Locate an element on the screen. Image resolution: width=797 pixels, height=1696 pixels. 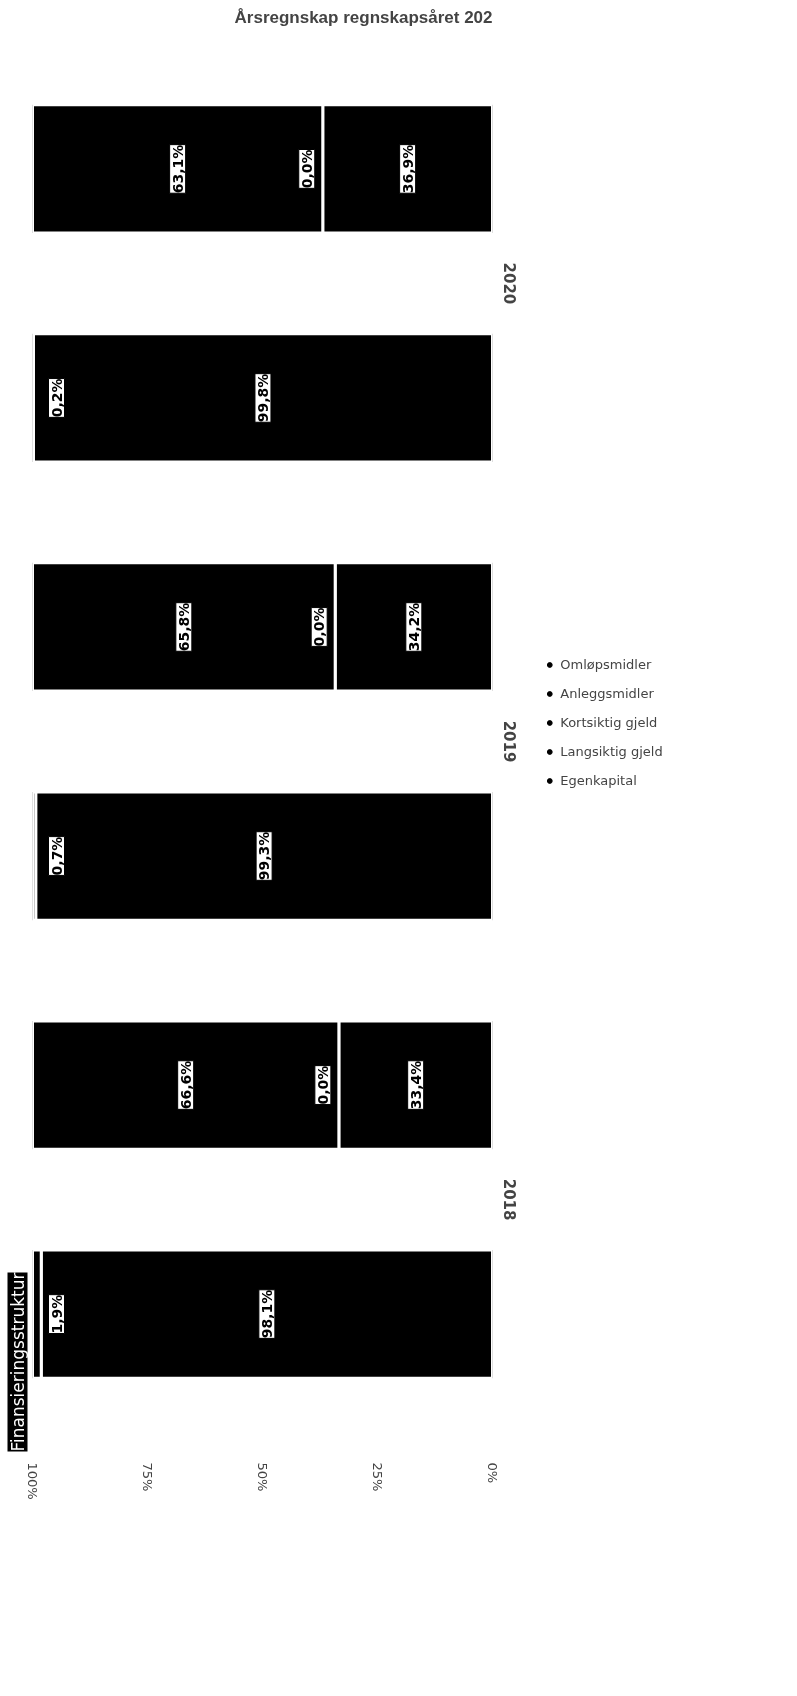
x-tick-label: 75% is located at coordinates (147, 1477).